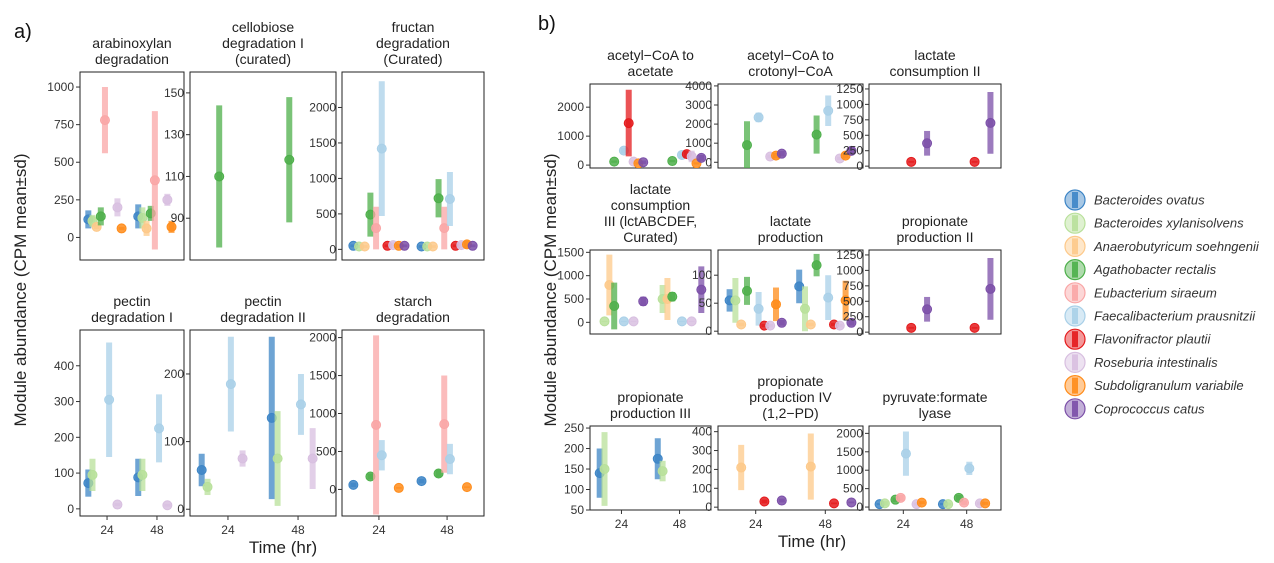 The image size is (1274, 563). Describe the element at coordinates (702, 432) in the screenshot. I see `y-tick-label: 400` at that location.